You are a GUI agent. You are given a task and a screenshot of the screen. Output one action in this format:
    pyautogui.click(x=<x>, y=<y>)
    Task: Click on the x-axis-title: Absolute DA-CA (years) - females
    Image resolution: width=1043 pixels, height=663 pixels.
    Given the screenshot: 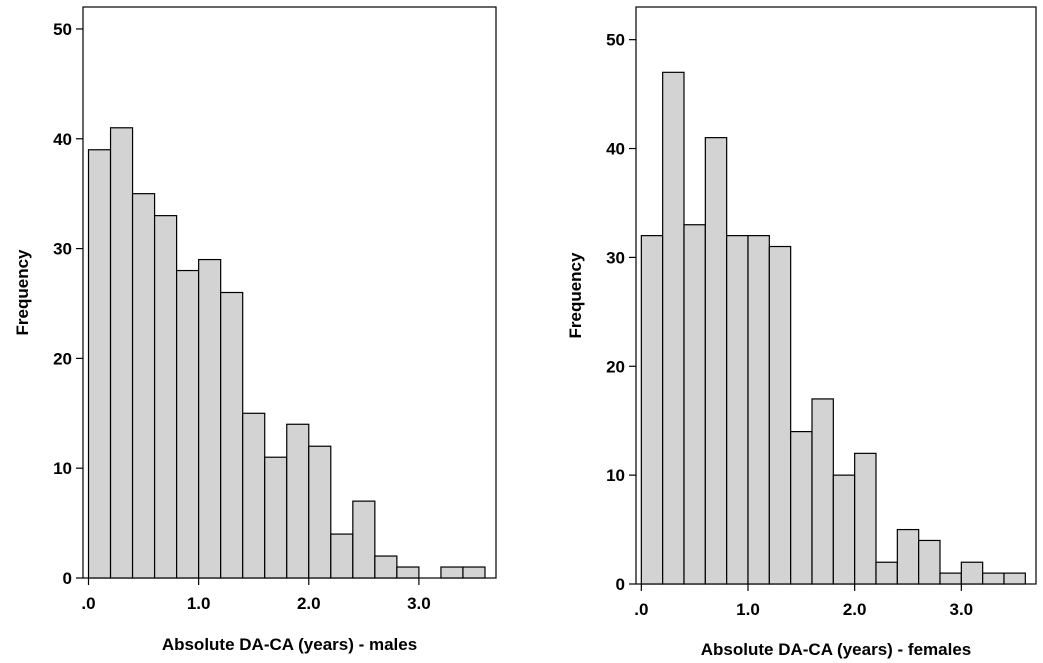 What is the action you would take?
    pyautogui.click(x=836, y=649)
    